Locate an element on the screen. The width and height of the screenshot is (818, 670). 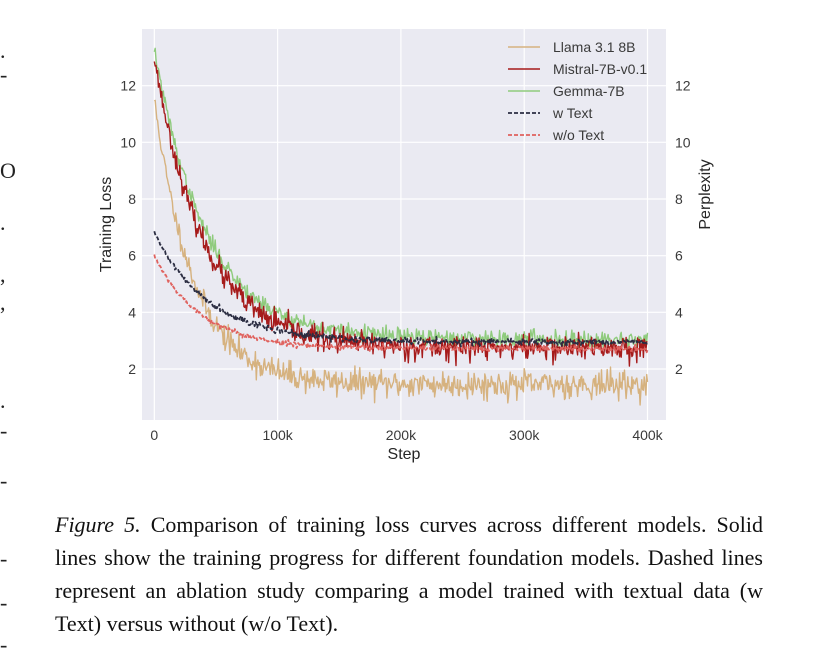
y-tick-label-right: 10 is located at coordinates (683, 142).